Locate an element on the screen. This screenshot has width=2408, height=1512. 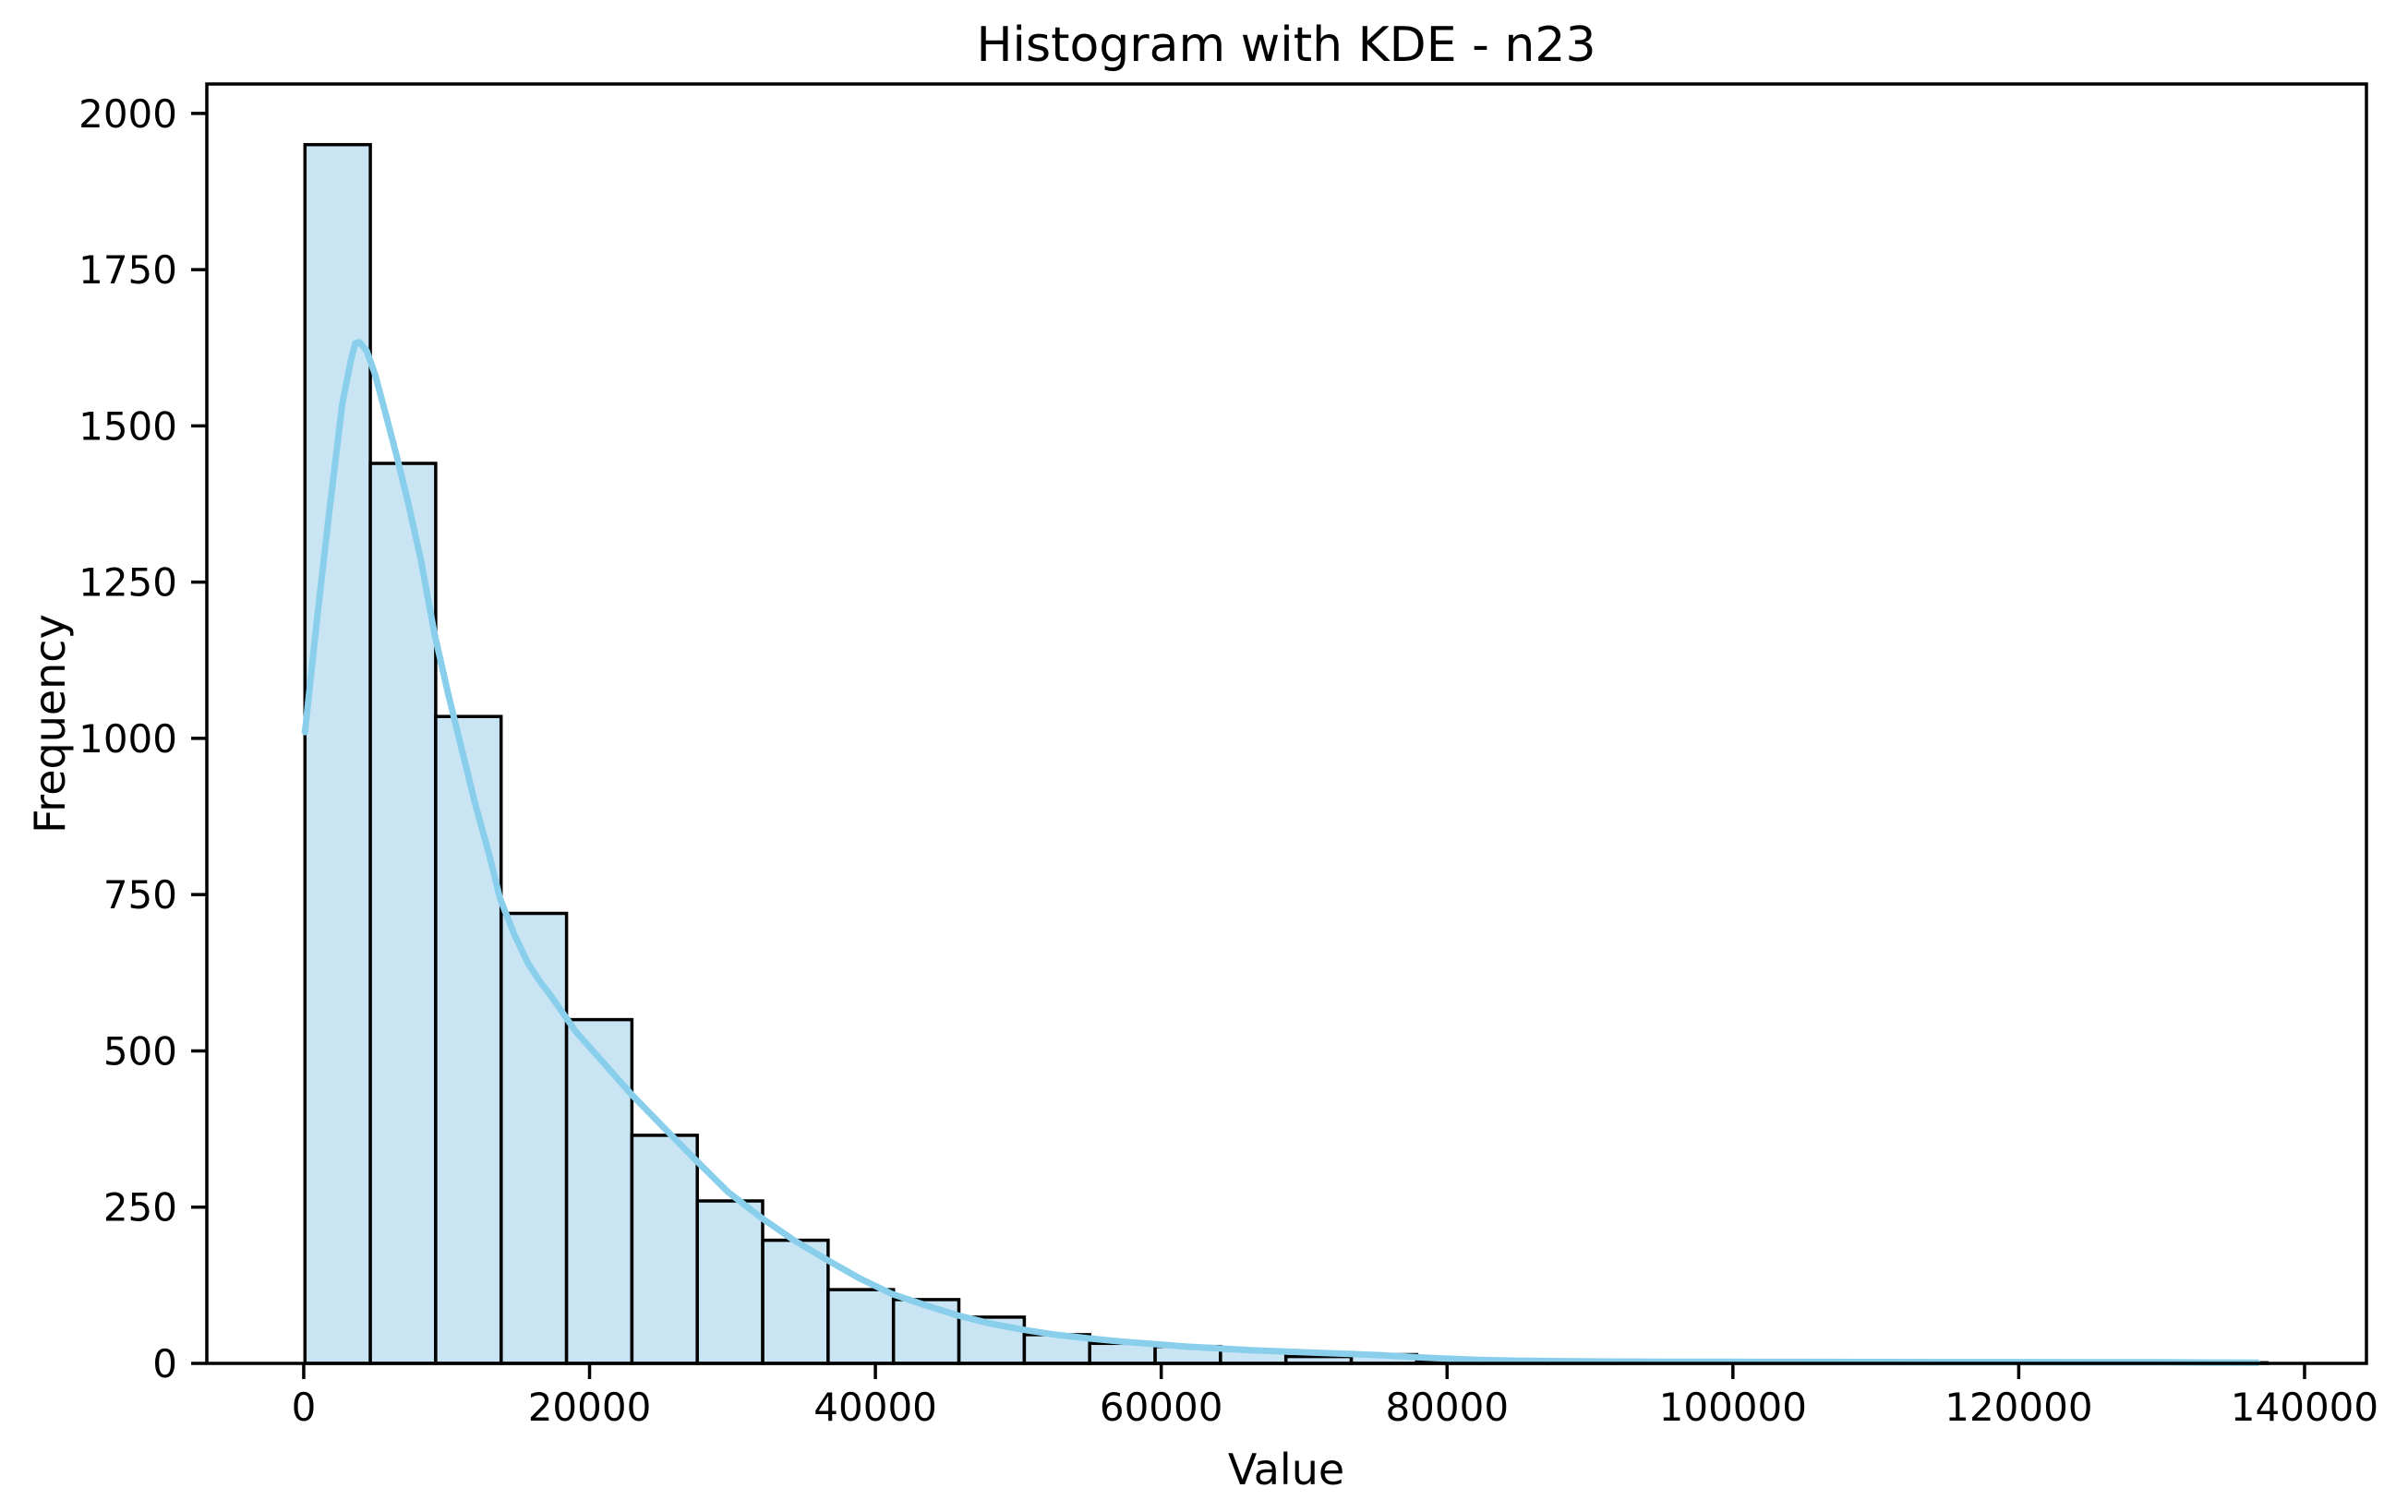
x-tick-label: 20000 is located at coordinates (590, 1407).